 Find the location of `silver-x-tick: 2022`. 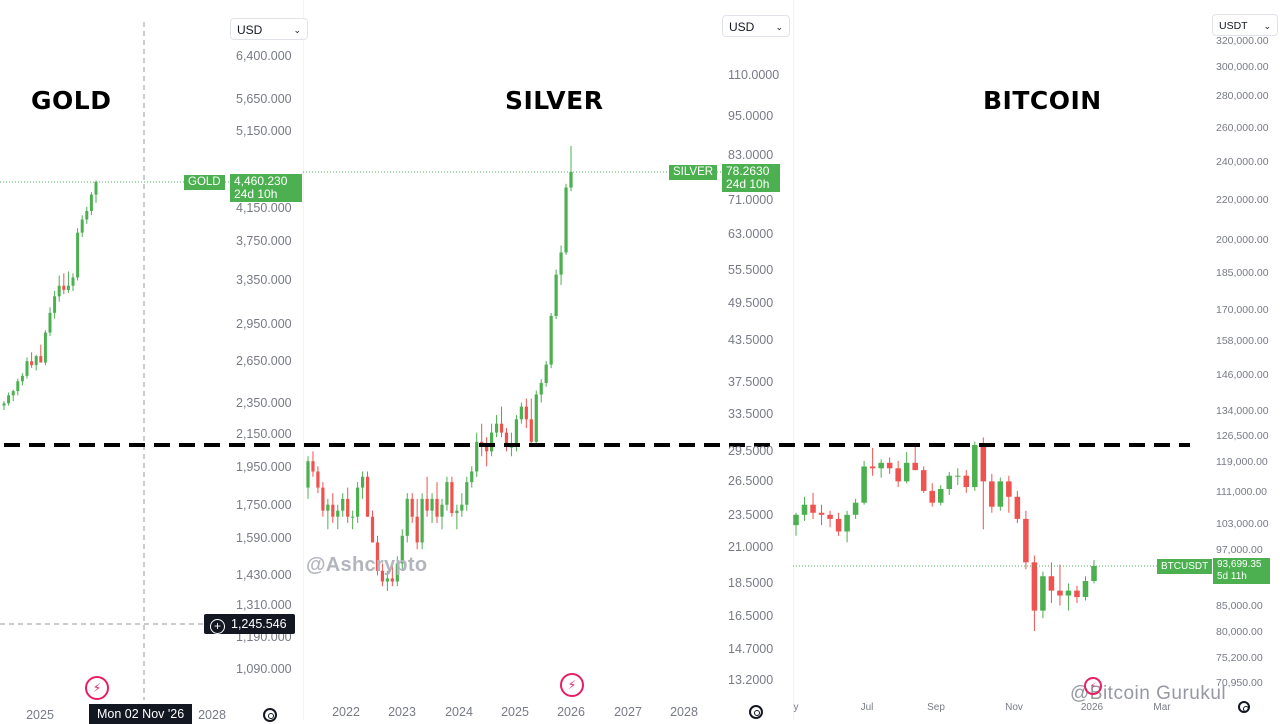

silver-x-tick: 2022 is located at coordinates (346, 712).